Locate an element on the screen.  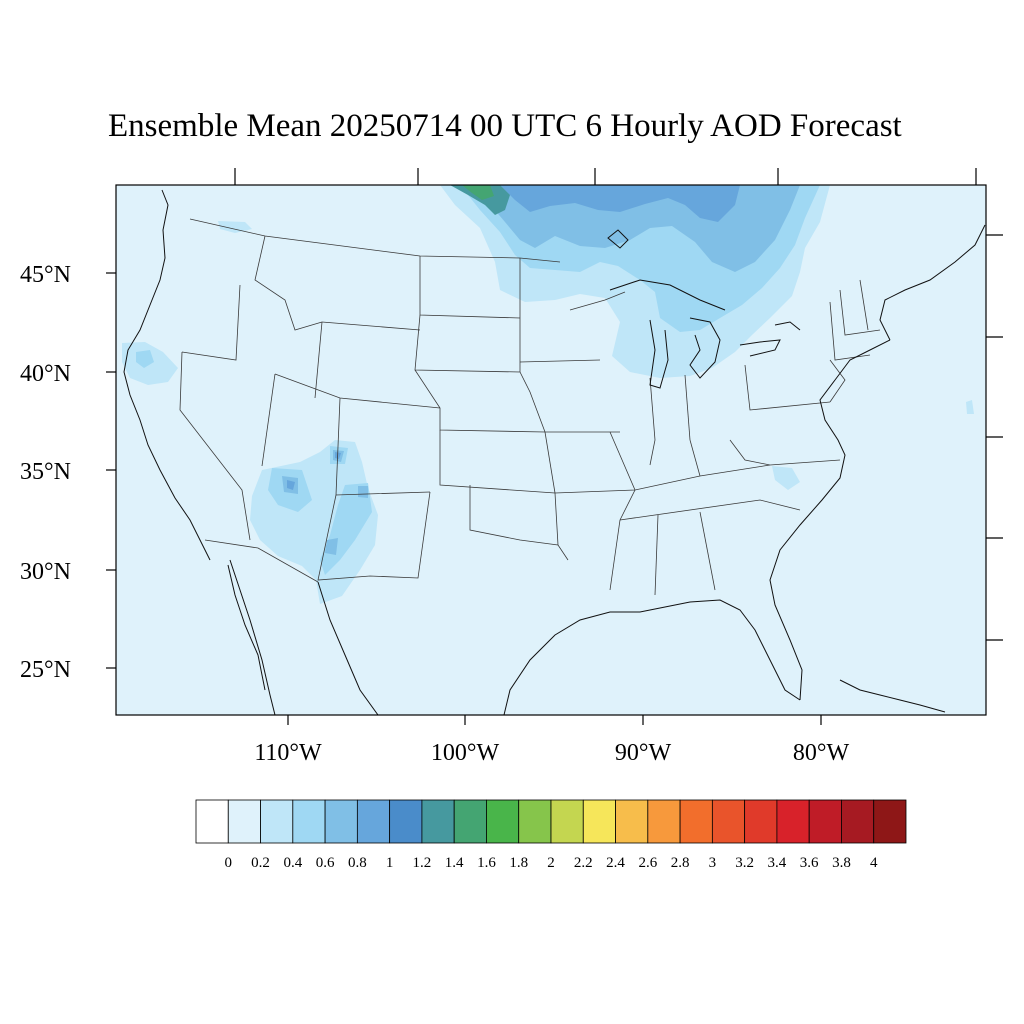
aod-plume-carolina is located at coordinates (786, 478).